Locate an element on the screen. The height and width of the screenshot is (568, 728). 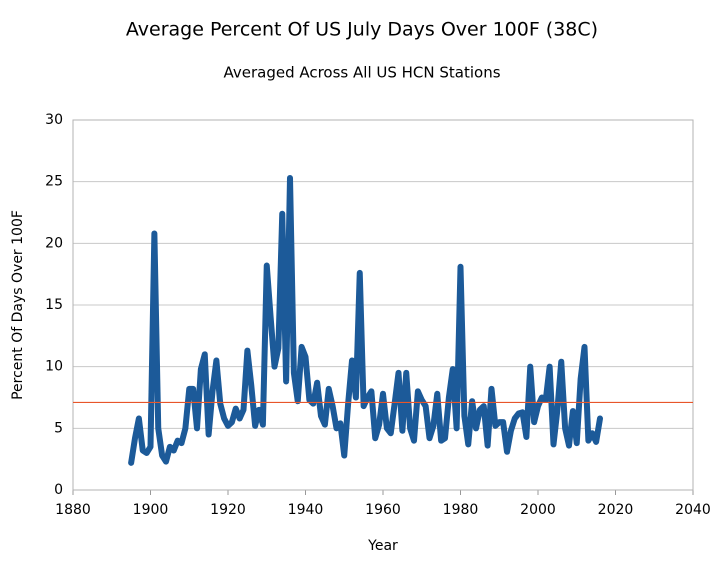
chart-subtitle: Averaged Across All US HCN Stations is located at coordinates (361, 73).